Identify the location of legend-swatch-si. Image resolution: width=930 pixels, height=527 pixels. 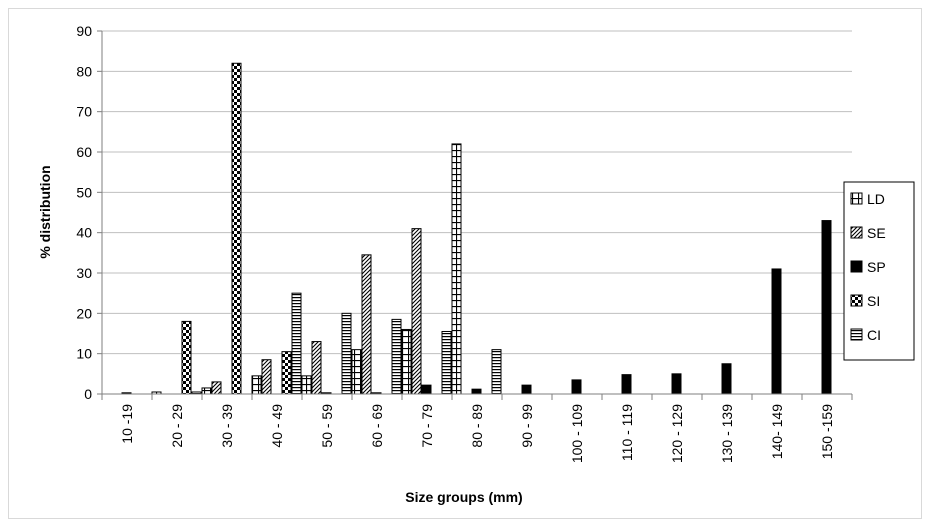
(856, 300).